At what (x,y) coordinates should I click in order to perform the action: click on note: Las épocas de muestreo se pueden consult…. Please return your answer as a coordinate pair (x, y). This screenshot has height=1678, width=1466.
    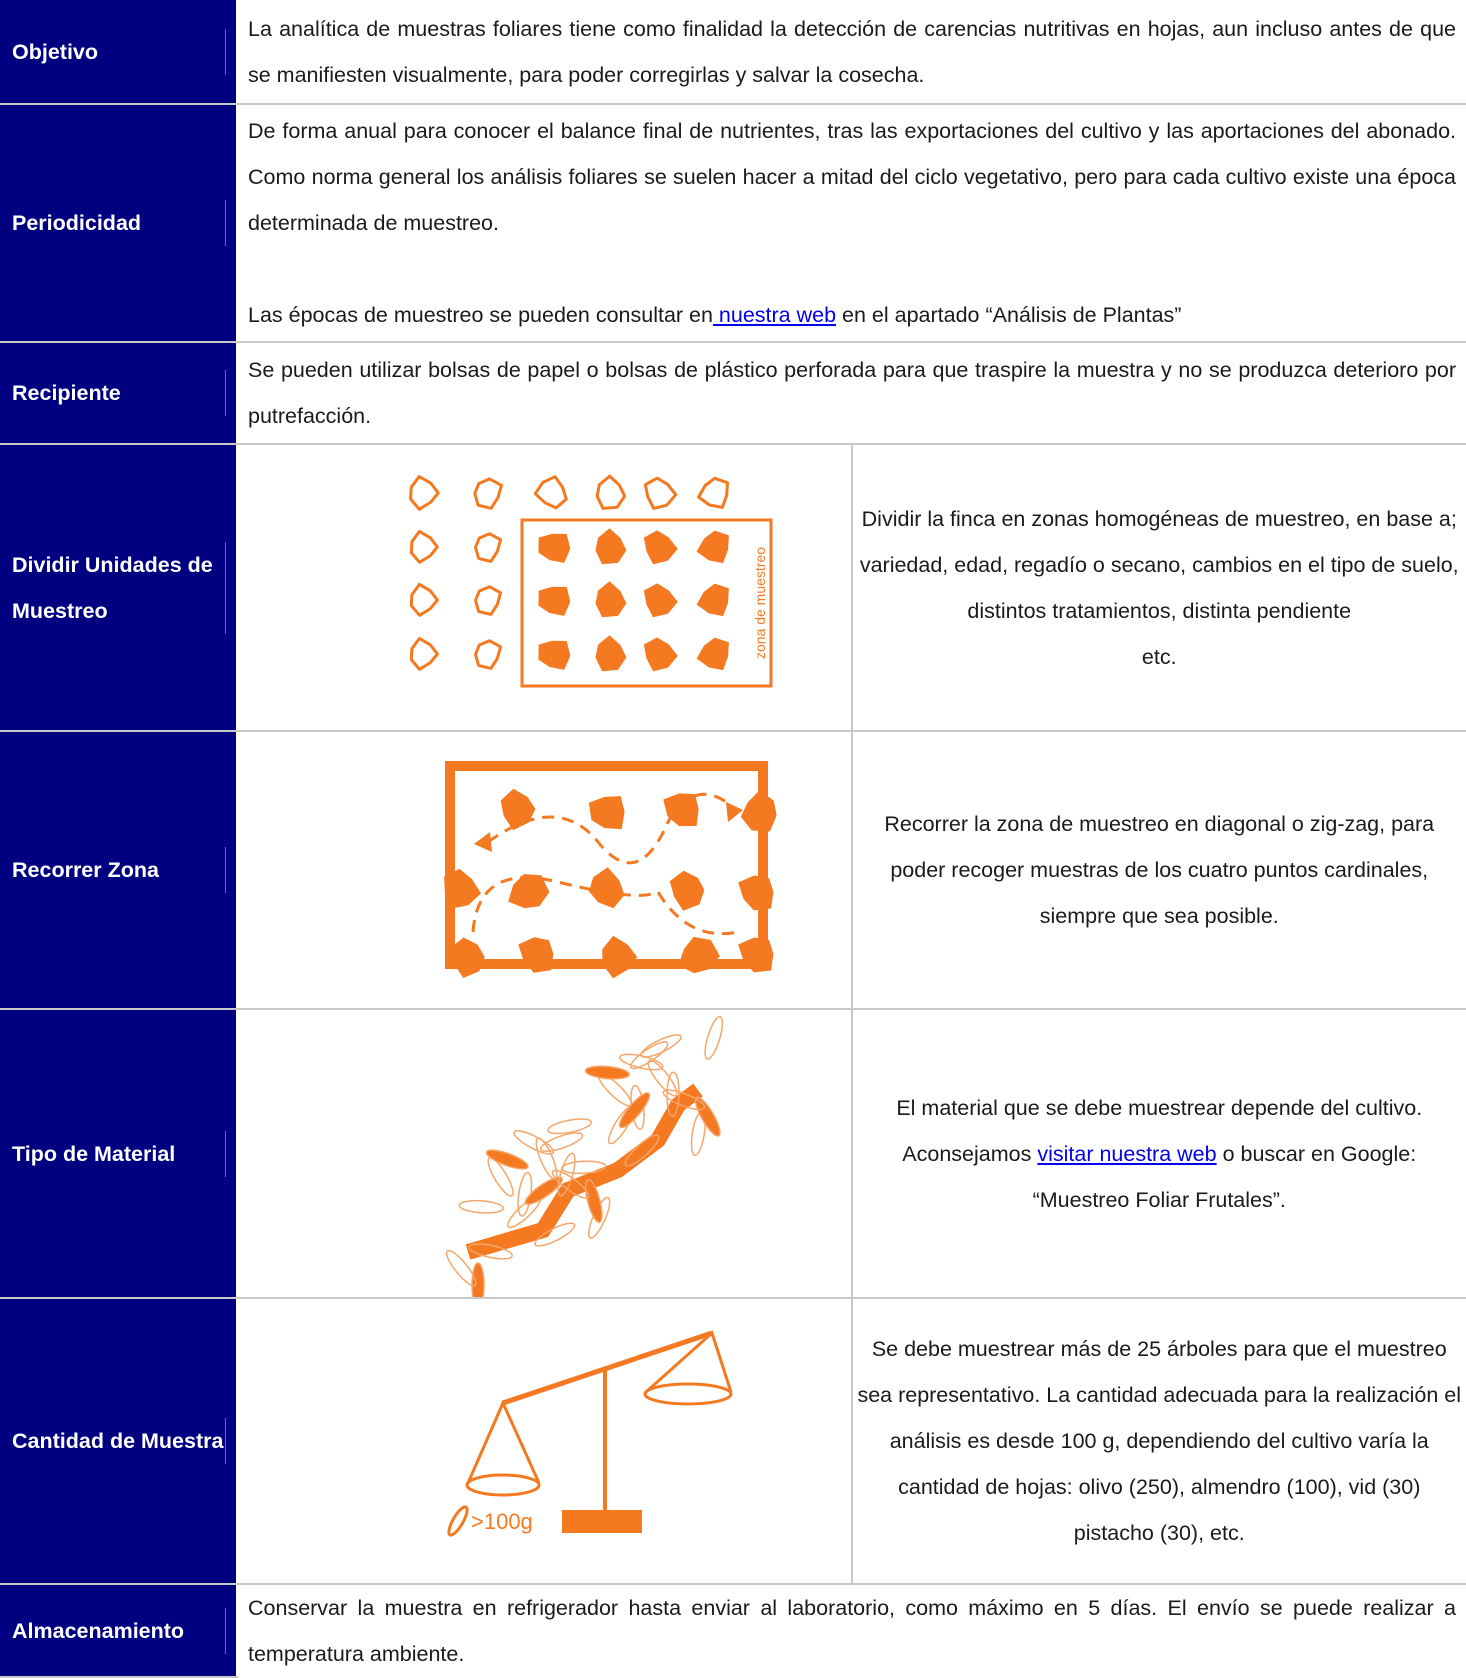
    Looking at the image, I should click on (852, 315).